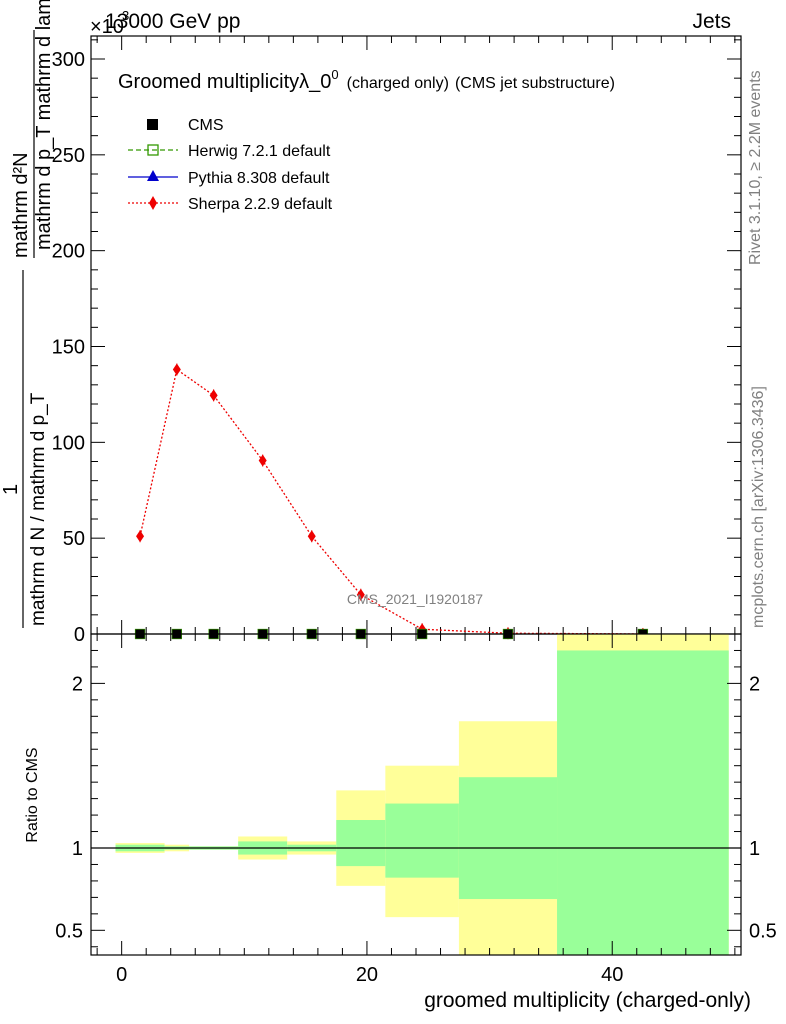 The width and height of the screenshot is (786, 1024). What do you see at coordinates (755, 167) in the screenshot?
I see `rivet-version-label: Rivet 3.1.10, ≥ 2.2M events` at bounding box center [755, 167].